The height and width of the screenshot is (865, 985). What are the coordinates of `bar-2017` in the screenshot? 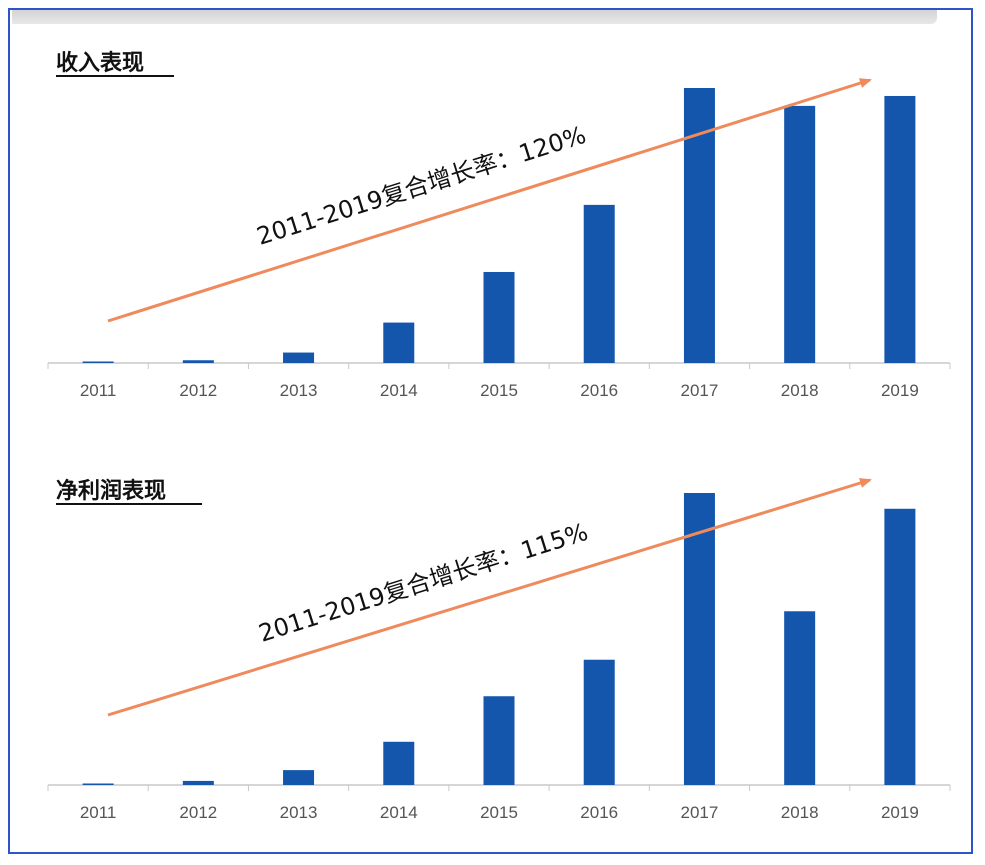 It's located at (699, 639).